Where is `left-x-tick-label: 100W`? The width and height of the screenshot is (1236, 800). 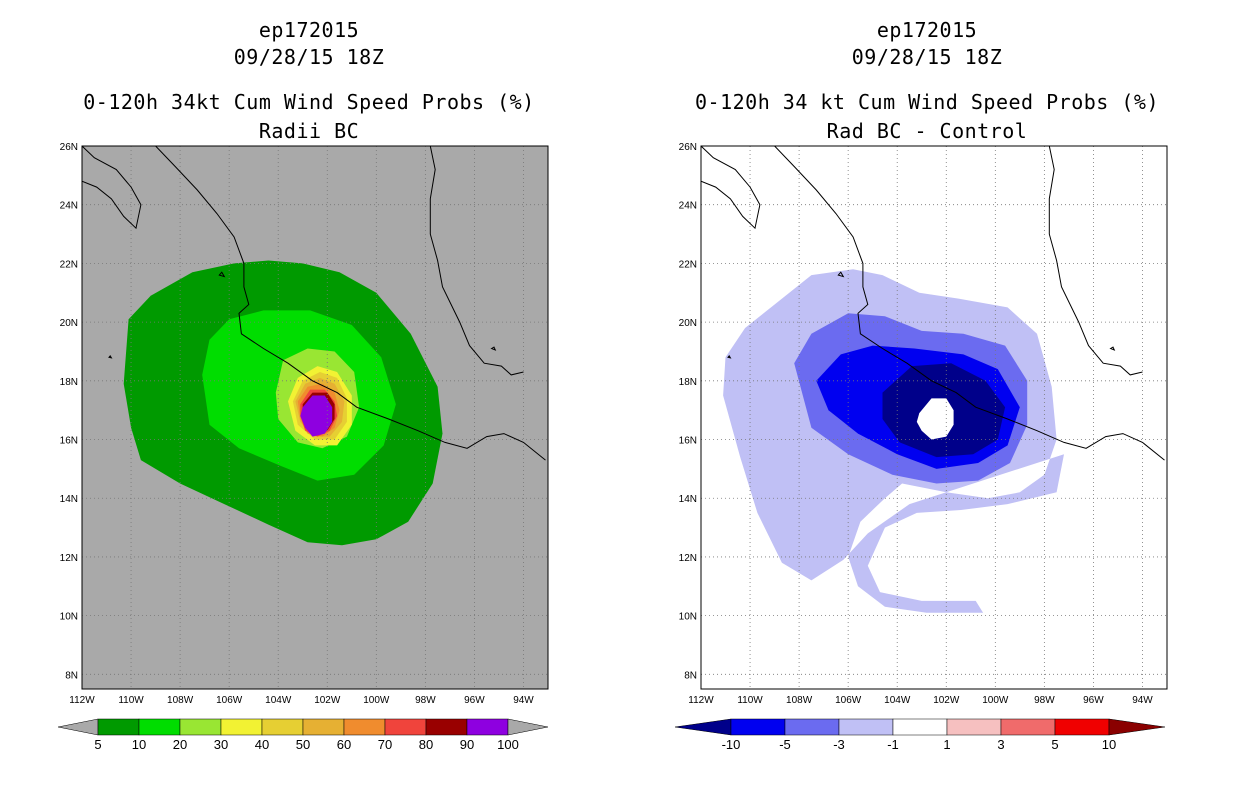 left-x-tick-label: 100W is located at coordinates (376, 700).